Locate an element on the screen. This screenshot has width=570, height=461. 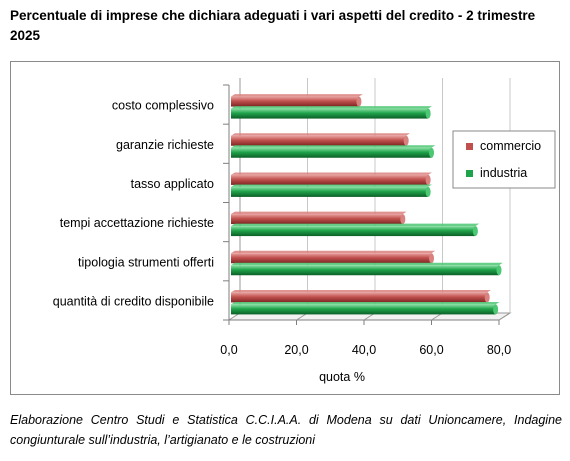
x-tick-label: 0,0 is located at coordinates (228, 350).